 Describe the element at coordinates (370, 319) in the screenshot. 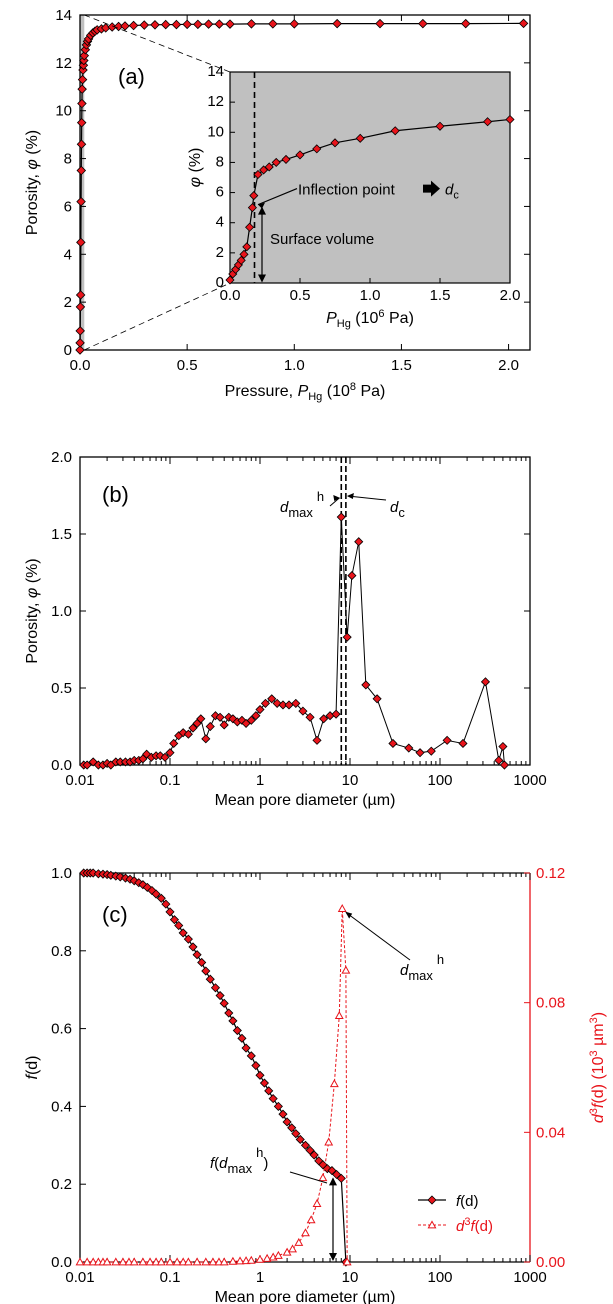

I see `inset-x-axis-label: PHg (106 Pa)` at that location.